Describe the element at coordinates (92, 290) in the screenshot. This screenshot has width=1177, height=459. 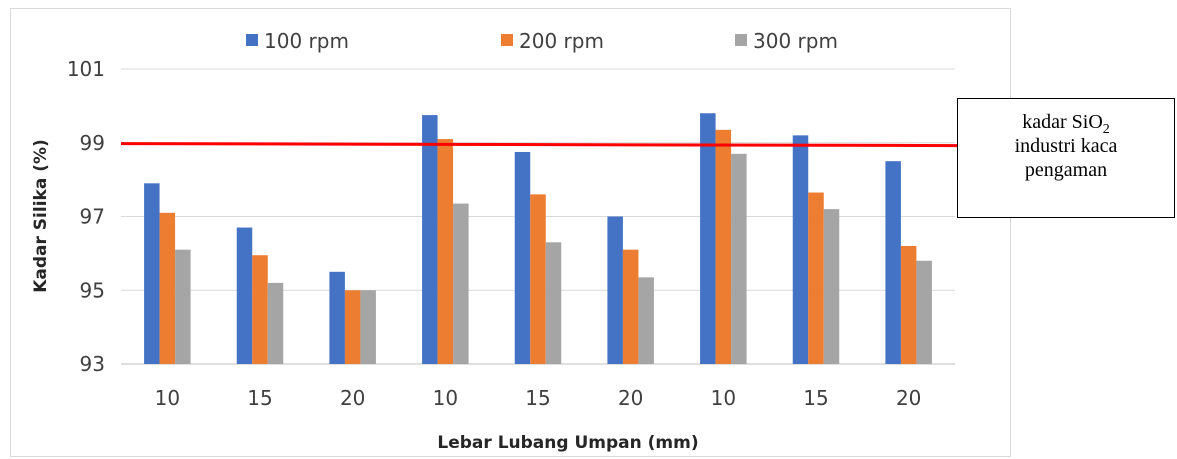
I see `y-tick-label: 95` at that location.